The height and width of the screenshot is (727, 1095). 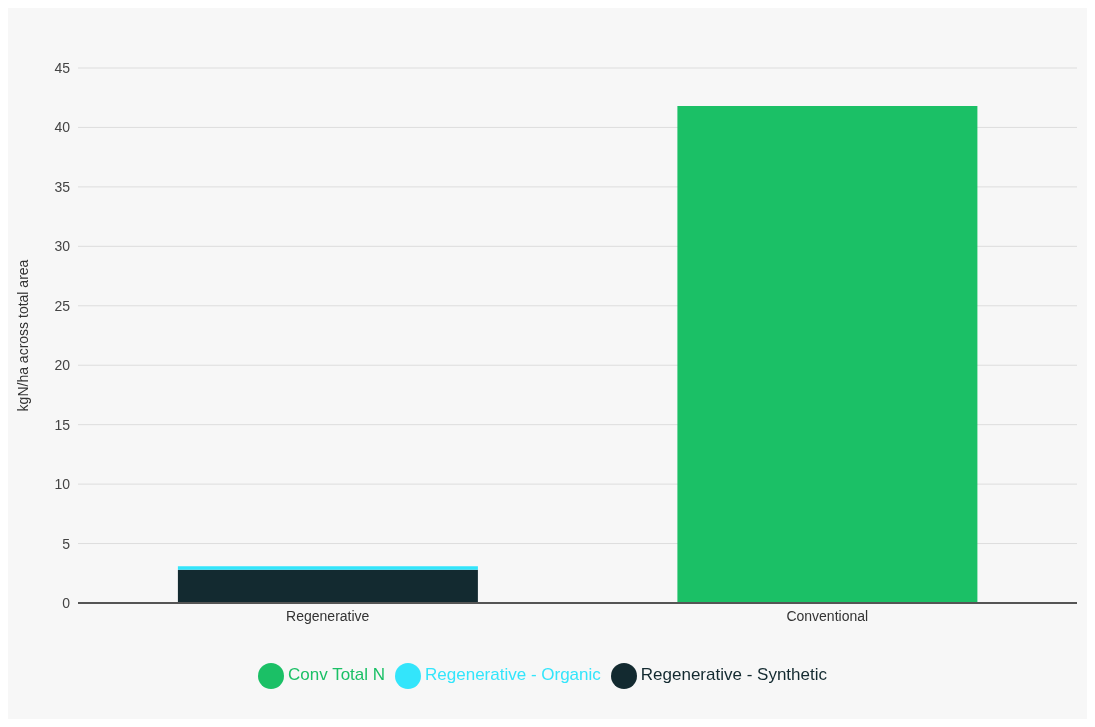 What do you see at coordinates (62, 365) in the screenshot?
I see `y-tick-label: 20` at bounding box center [62, 365].